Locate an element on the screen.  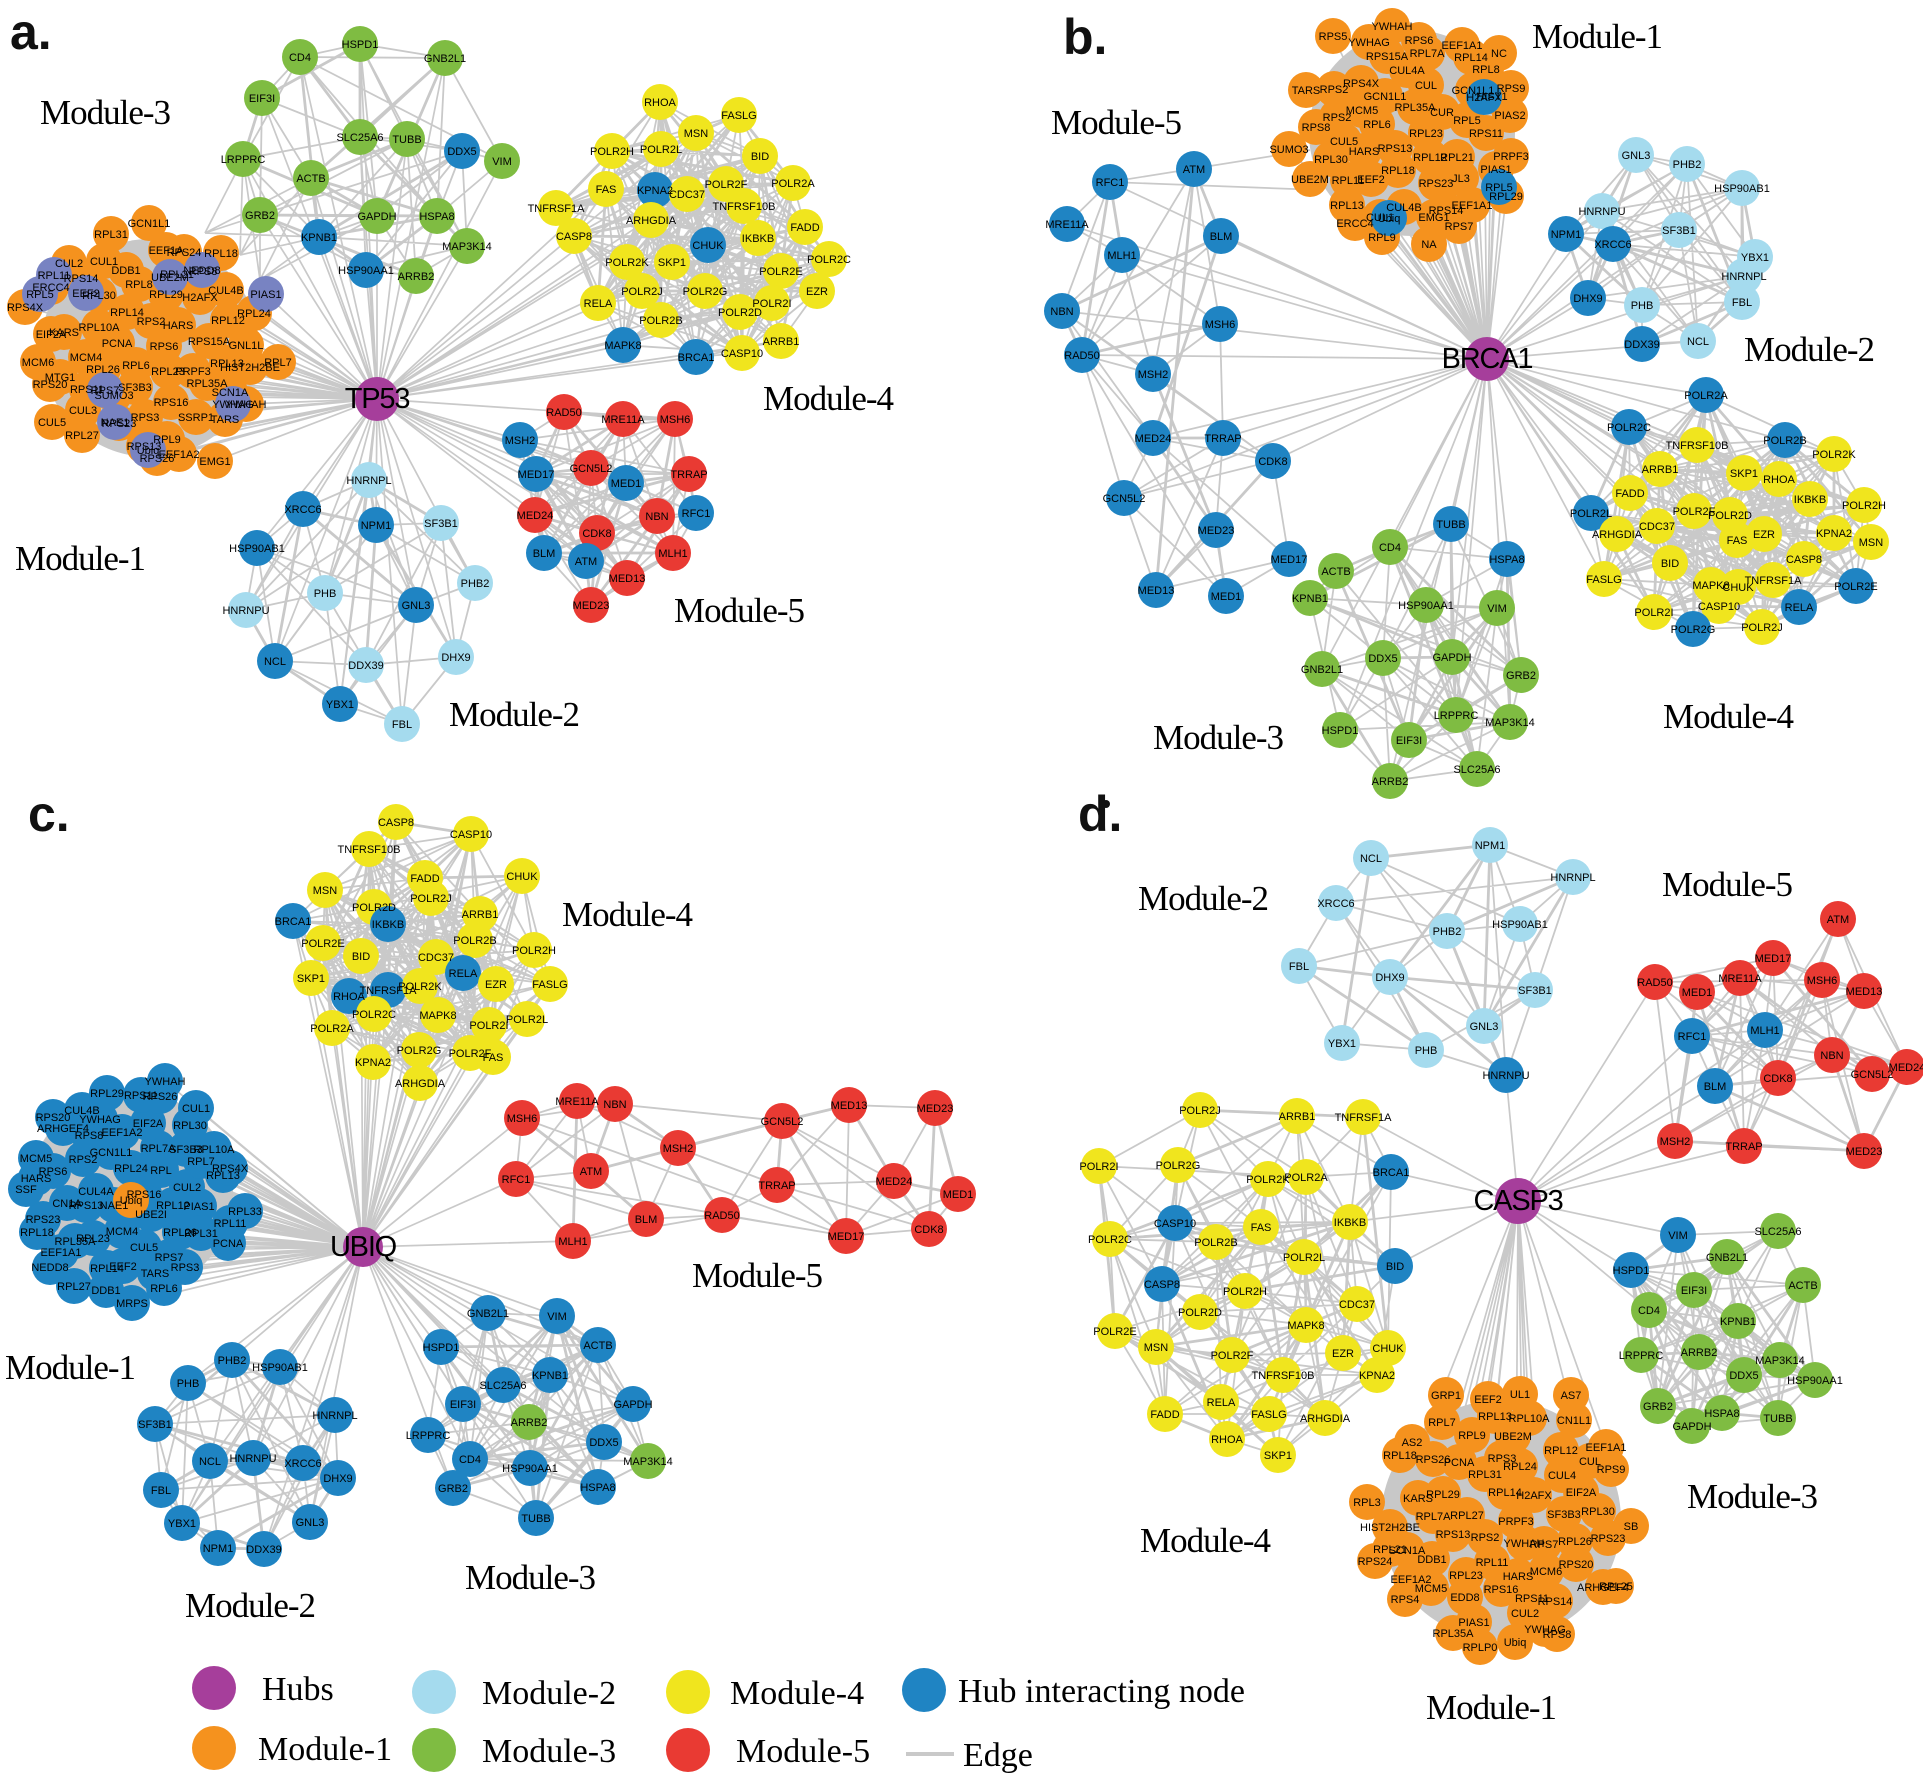
svg-text: RPL7A is located at coordinates (1428, 54).